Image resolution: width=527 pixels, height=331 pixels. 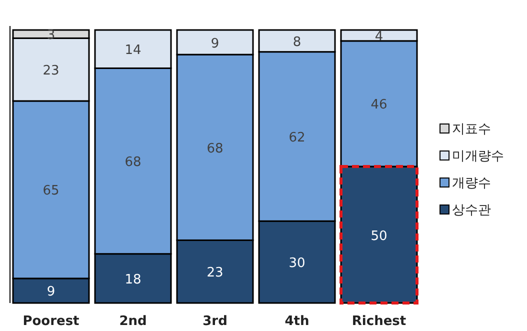 I want to click on data-label: 14, so click(x=133, y=50).